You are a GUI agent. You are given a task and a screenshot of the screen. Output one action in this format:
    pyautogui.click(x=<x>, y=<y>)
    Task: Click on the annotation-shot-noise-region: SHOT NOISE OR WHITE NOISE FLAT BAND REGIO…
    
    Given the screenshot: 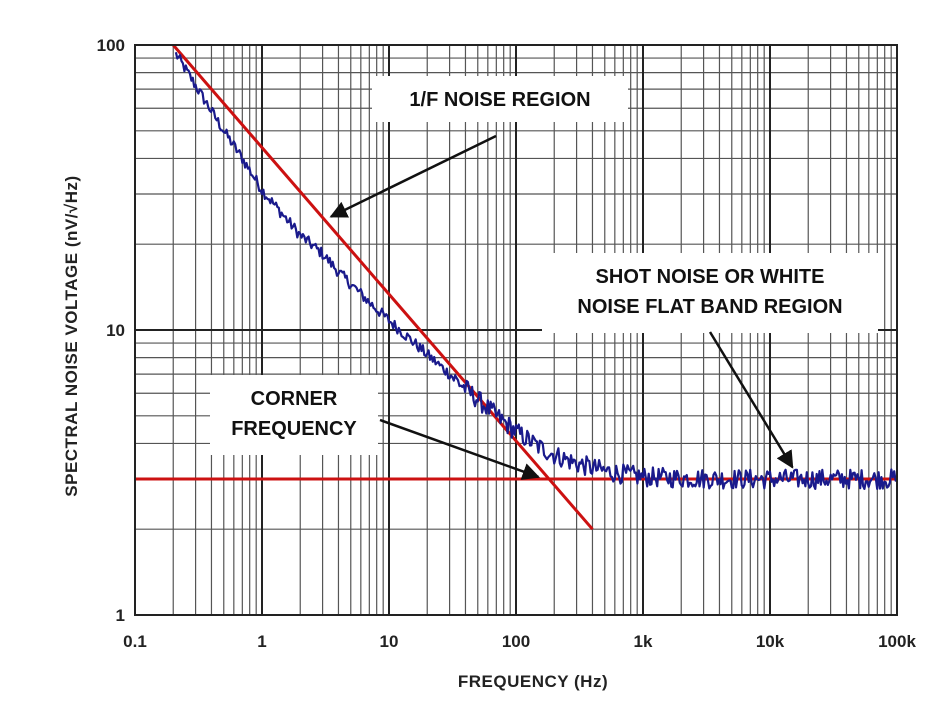 What is the action you would take?
    pyautogui.click(x=710, y=361)
    